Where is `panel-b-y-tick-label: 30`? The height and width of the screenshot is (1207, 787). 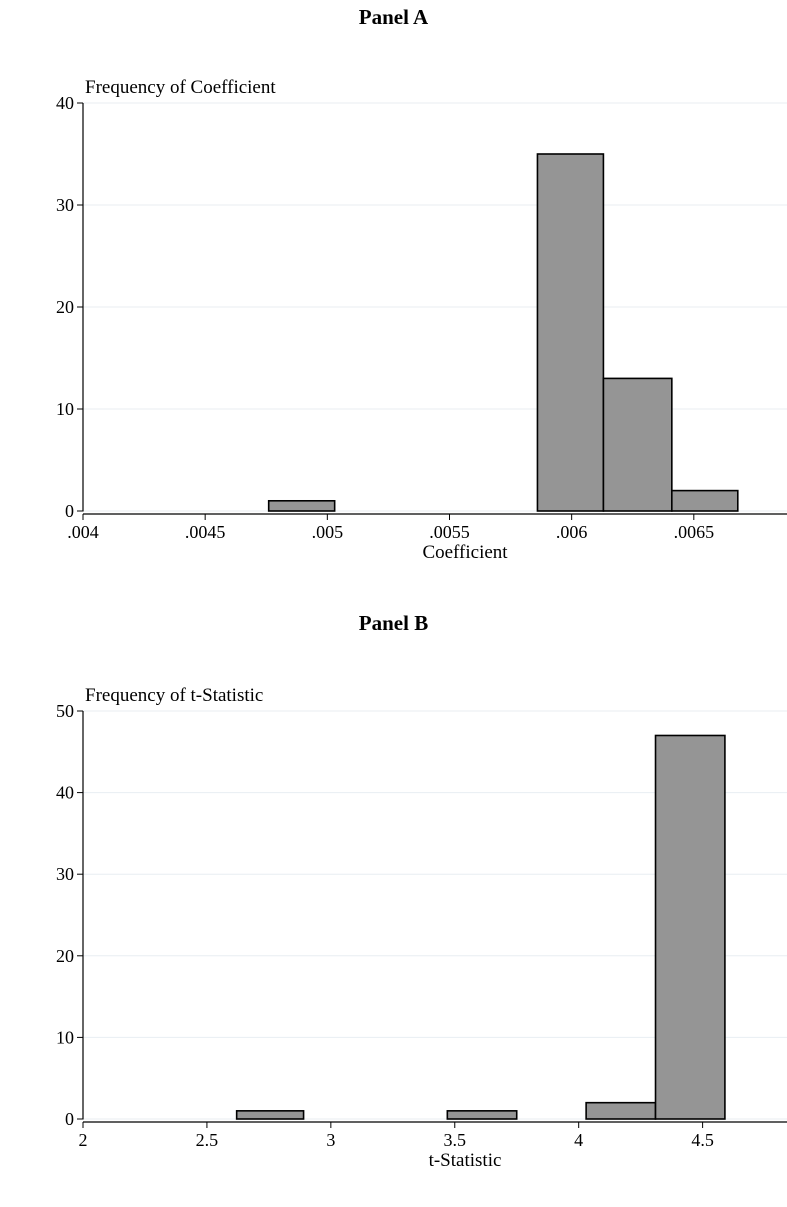 panel-b-y-tick-label: 30 is located at coordinates (65, 874).